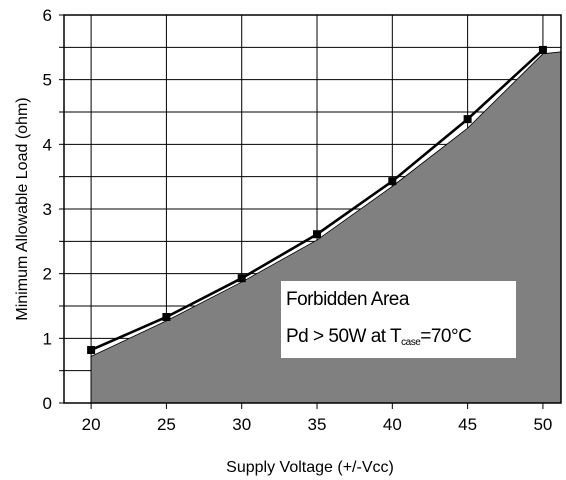 This screenshot has width=566, height=480. I want to click on x-tick-label: 20, so click(91, 424).